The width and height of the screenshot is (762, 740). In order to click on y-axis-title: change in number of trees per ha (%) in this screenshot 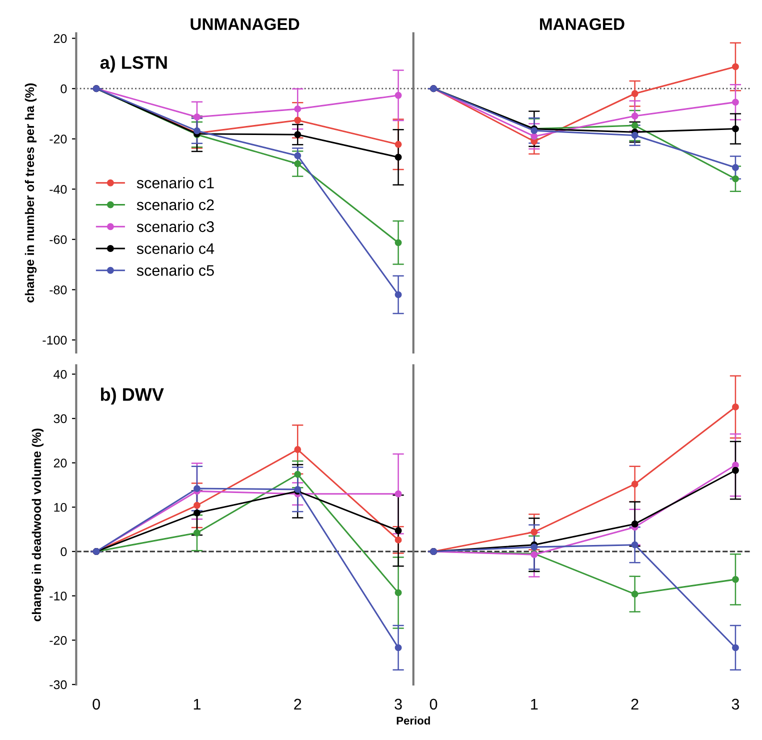, I will do `click(30, 192)`.